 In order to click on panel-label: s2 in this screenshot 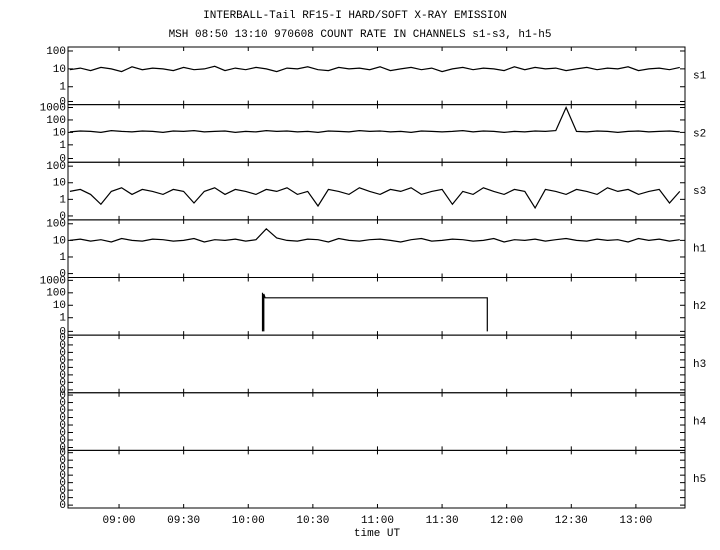, I will do `click(699, 134)`.